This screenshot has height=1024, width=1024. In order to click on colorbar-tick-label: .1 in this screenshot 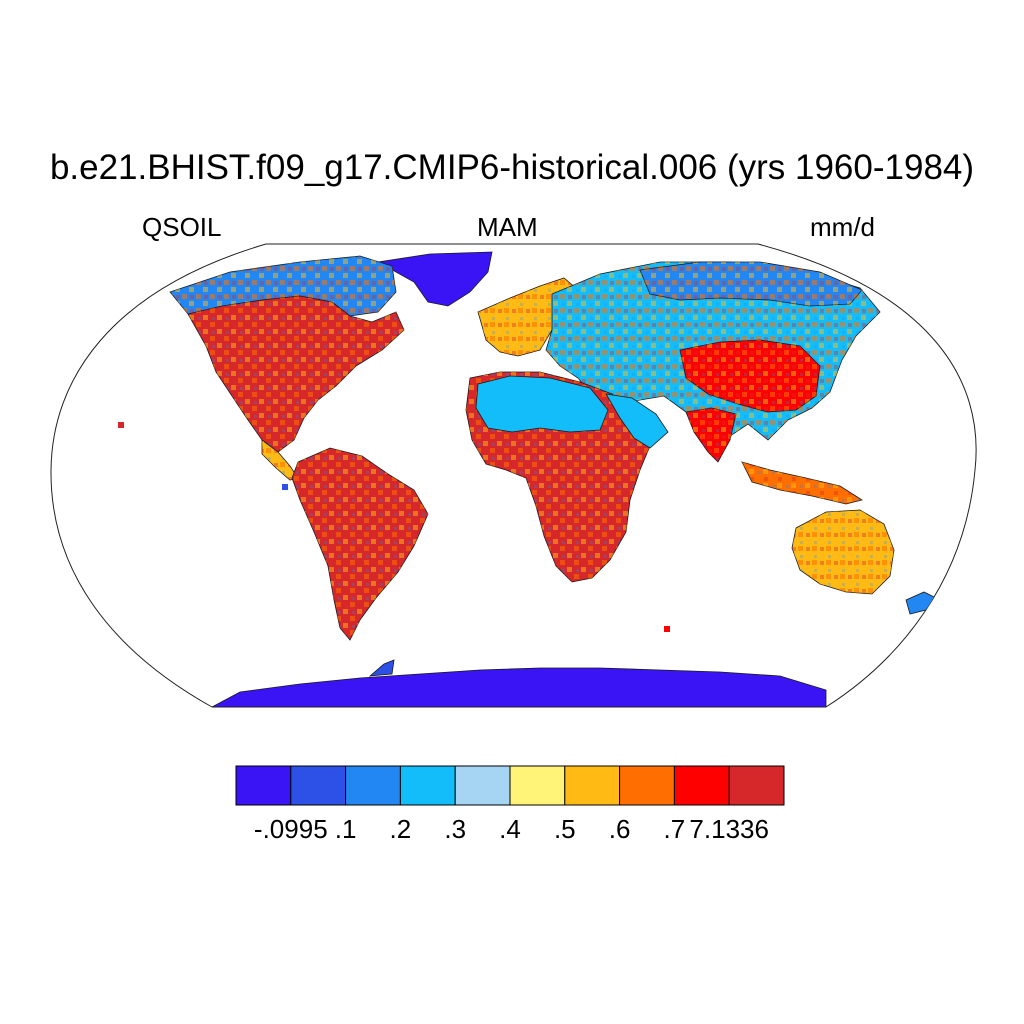, I will do `click(345, 829)`.